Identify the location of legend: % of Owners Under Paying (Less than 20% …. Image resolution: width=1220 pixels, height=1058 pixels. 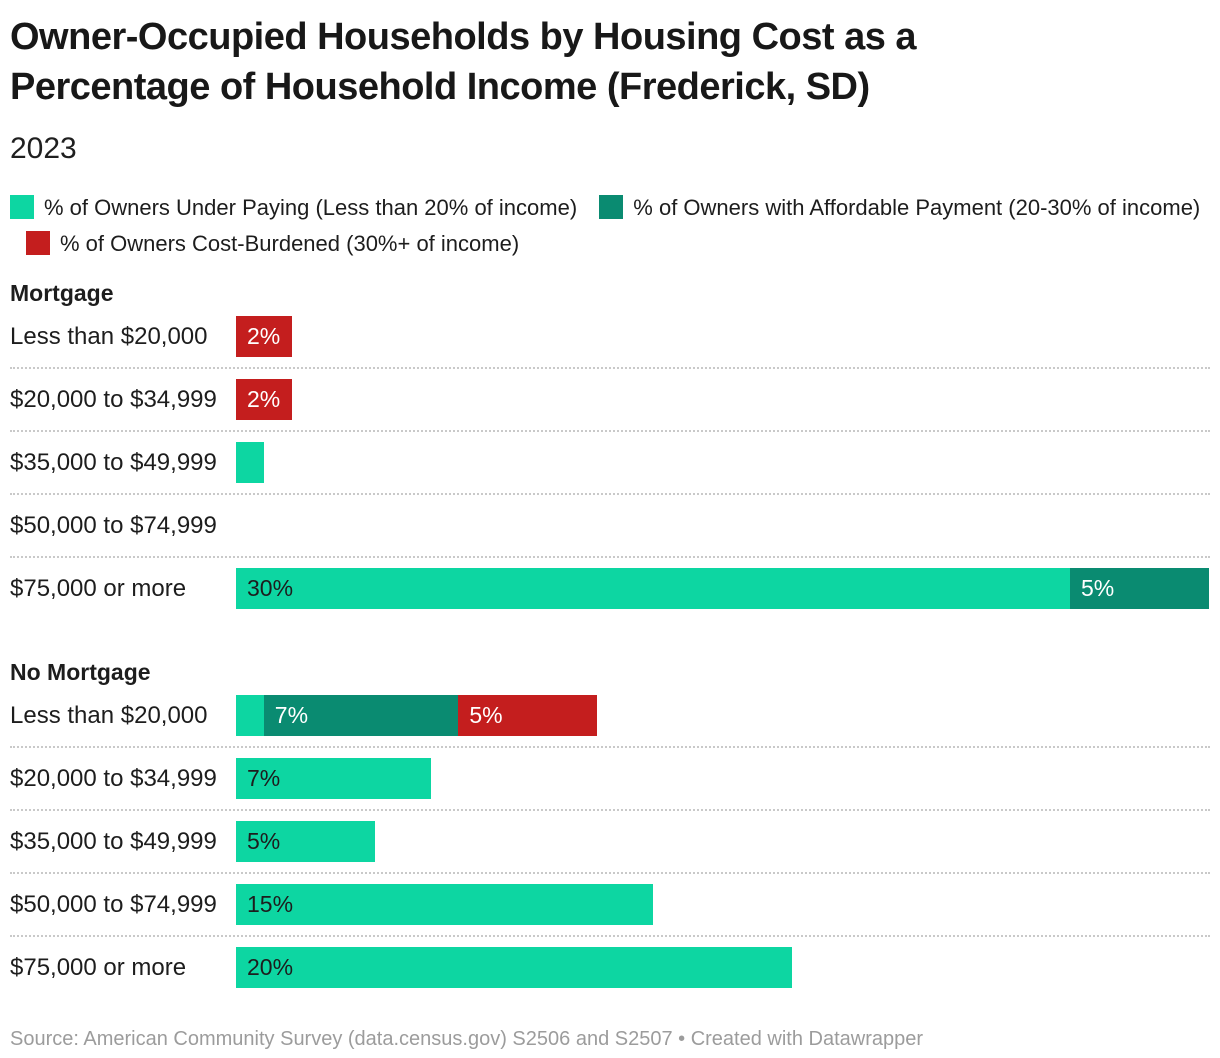
(610, 226).